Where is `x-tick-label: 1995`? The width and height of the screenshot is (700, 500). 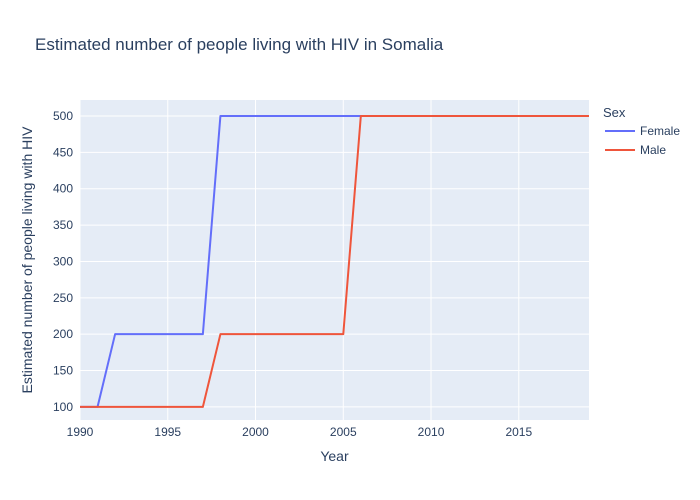 x-tick-label: 1995 is located at coordinates (167, 432).